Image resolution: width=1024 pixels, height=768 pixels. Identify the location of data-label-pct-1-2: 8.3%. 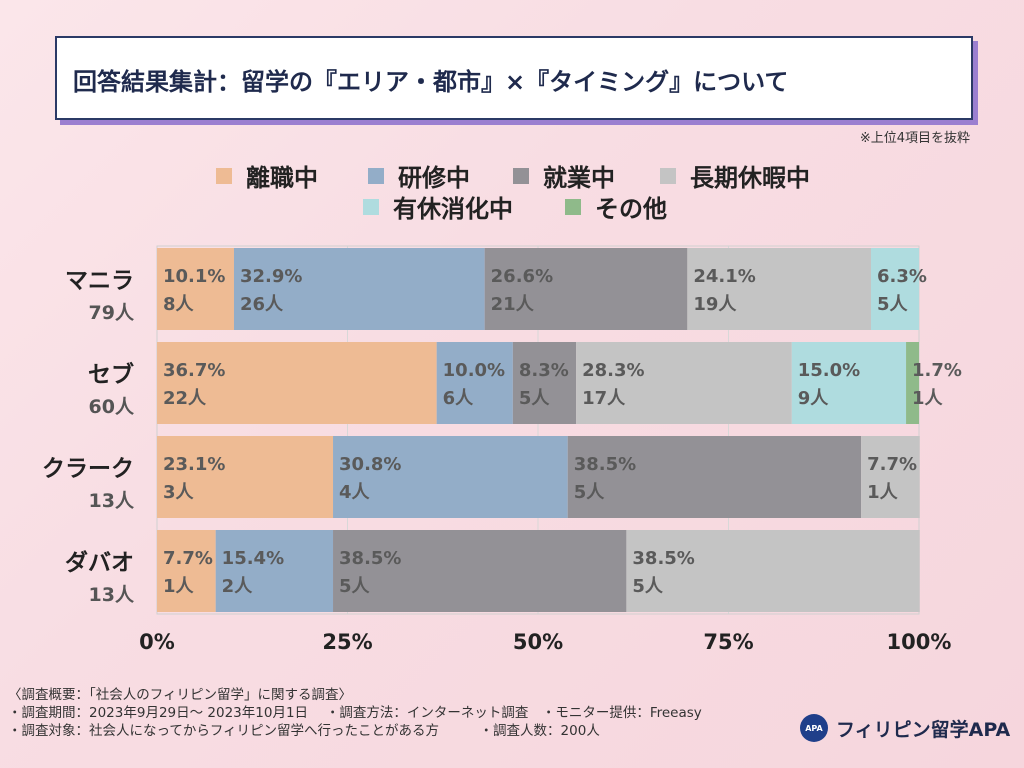
(544, 370).